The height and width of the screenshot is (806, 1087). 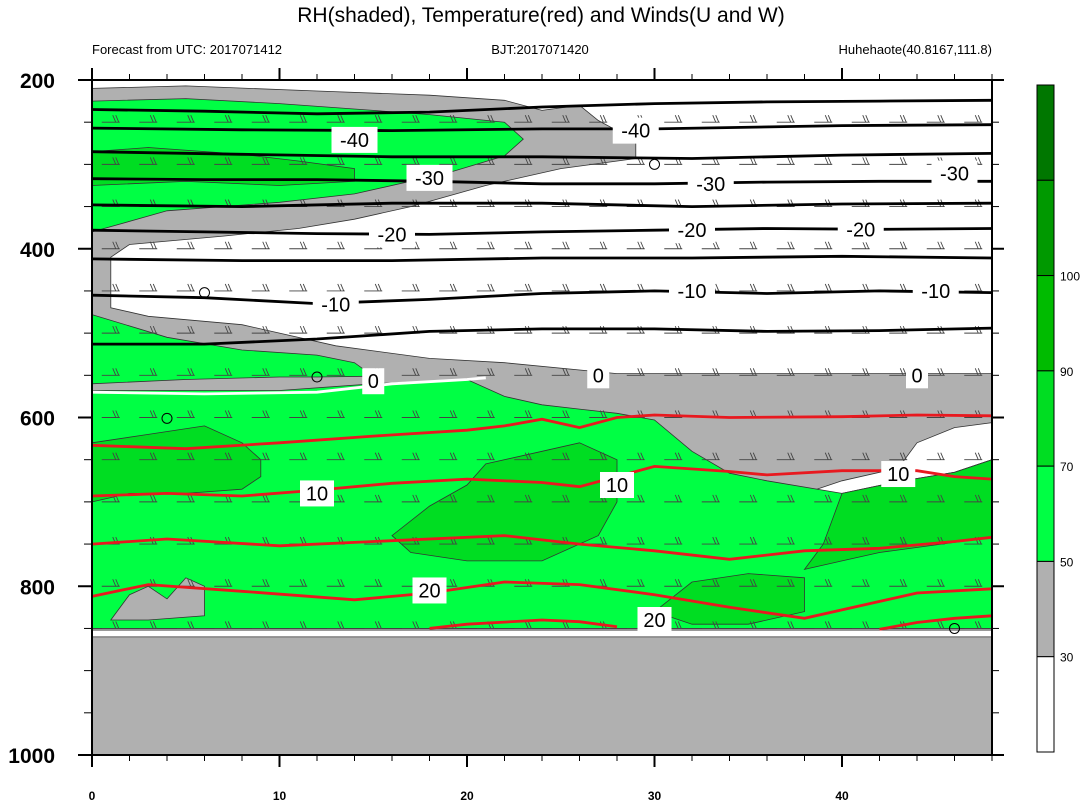 I want to click on contour-label: -20, so click(x=860, y=229).